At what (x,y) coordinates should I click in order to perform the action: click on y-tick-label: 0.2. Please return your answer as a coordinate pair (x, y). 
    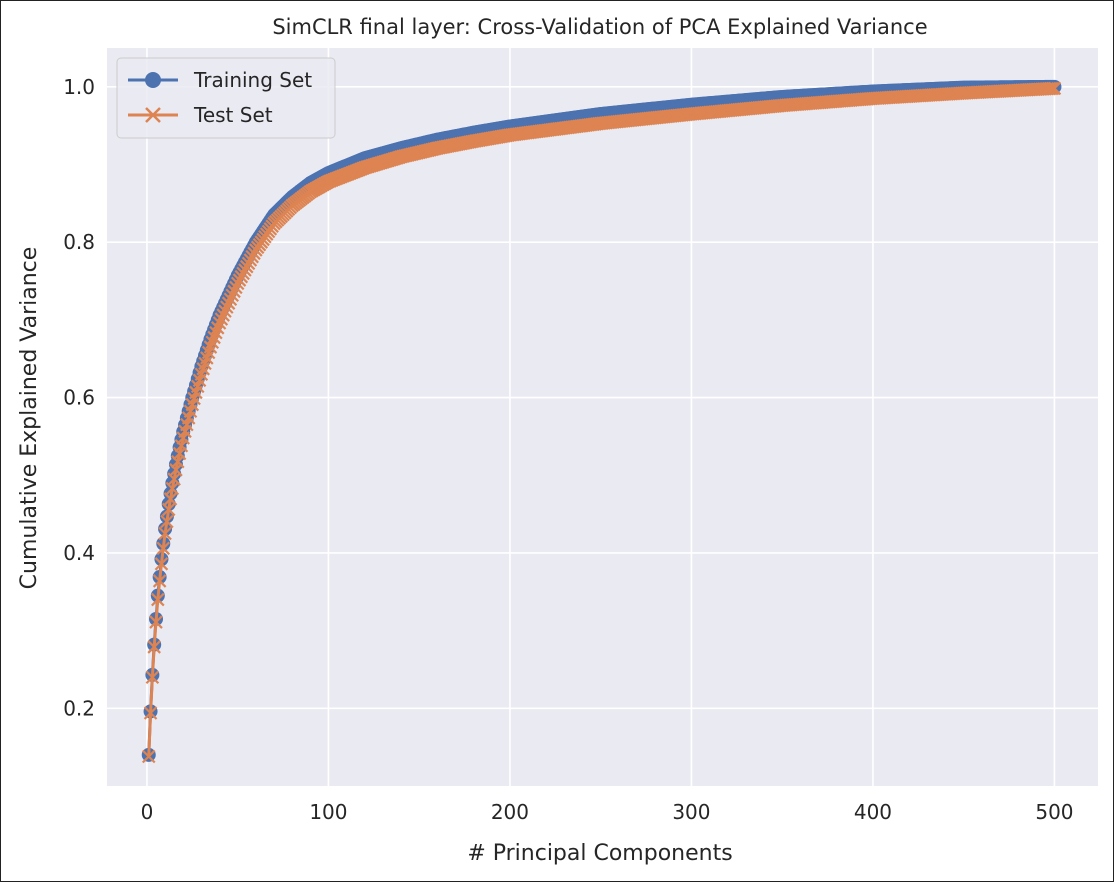
    Looking at the image, I should click on (79, 708).